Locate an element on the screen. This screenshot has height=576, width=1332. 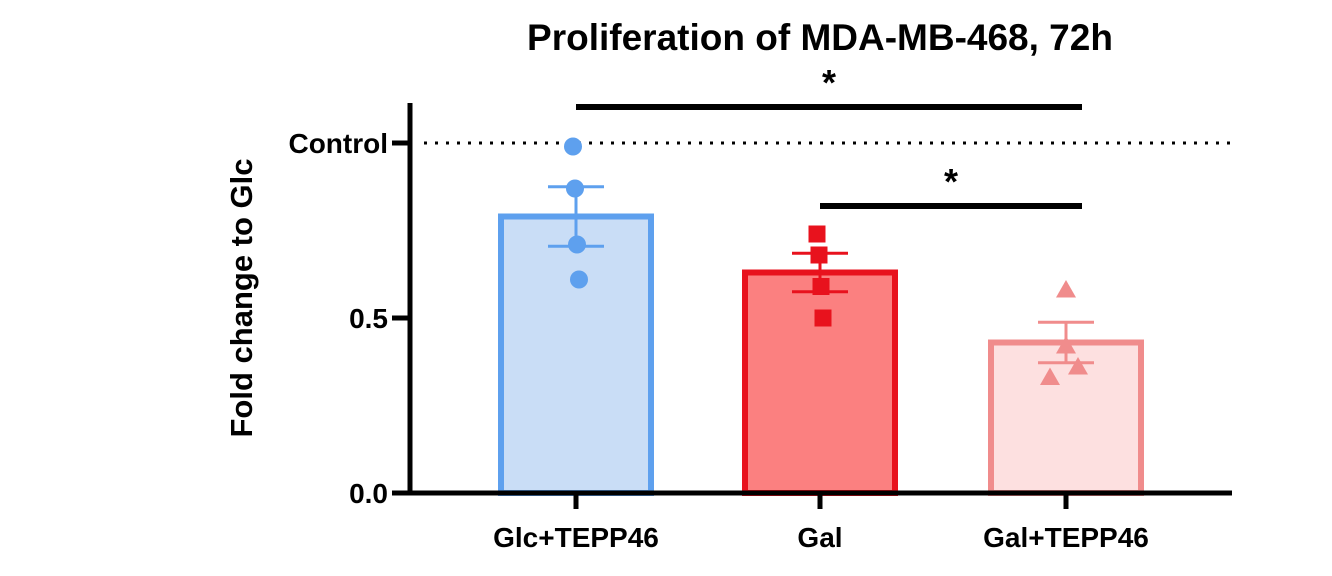
y-tick-label-0-5: 0.5 is located at coordinates (368, 318).